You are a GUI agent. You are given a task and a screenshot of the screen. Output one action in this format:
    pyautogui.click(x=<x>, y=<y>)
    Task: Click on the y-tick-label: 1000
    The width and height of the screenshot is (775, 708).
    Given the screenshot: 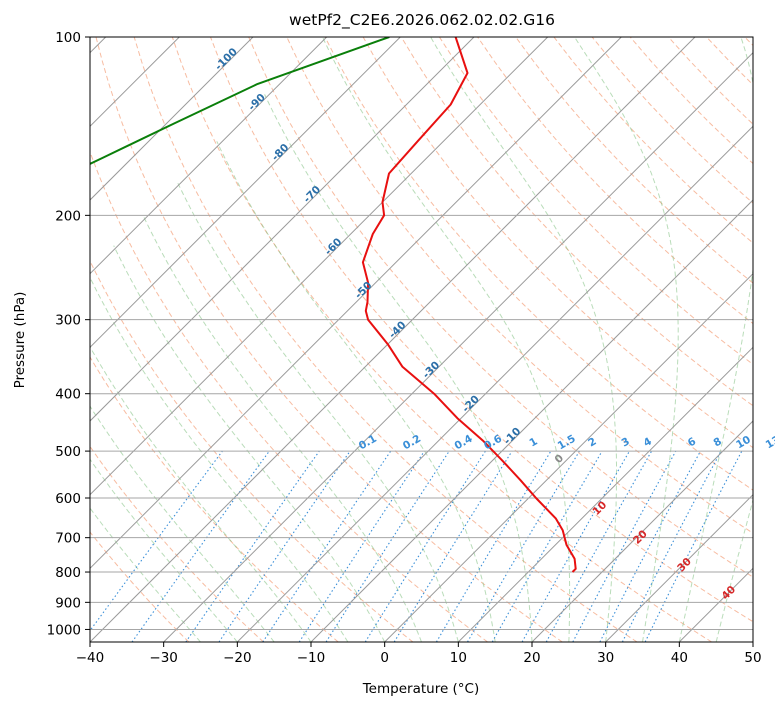 What is the action you would take?
    pyautogui.click(x=64, y=630)
    